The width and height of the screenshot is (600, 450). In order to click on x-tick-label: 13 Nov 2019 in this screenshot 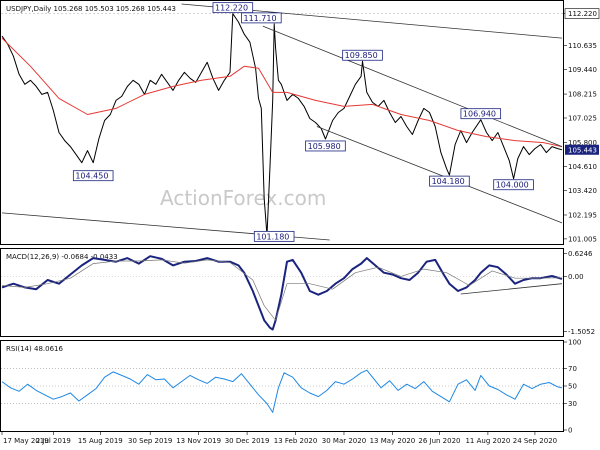, I will do `click(198, 441)`.